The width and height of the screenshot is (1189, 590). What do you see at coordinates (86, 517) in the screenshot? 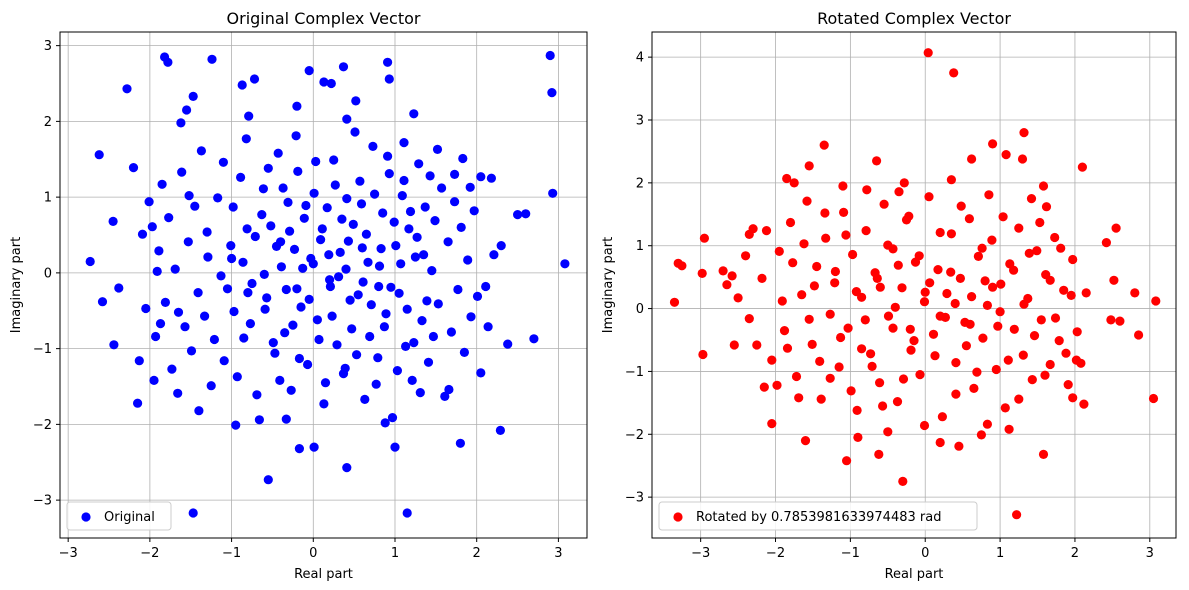
I see `left-legend-marker` at bounding box center [86, 517].